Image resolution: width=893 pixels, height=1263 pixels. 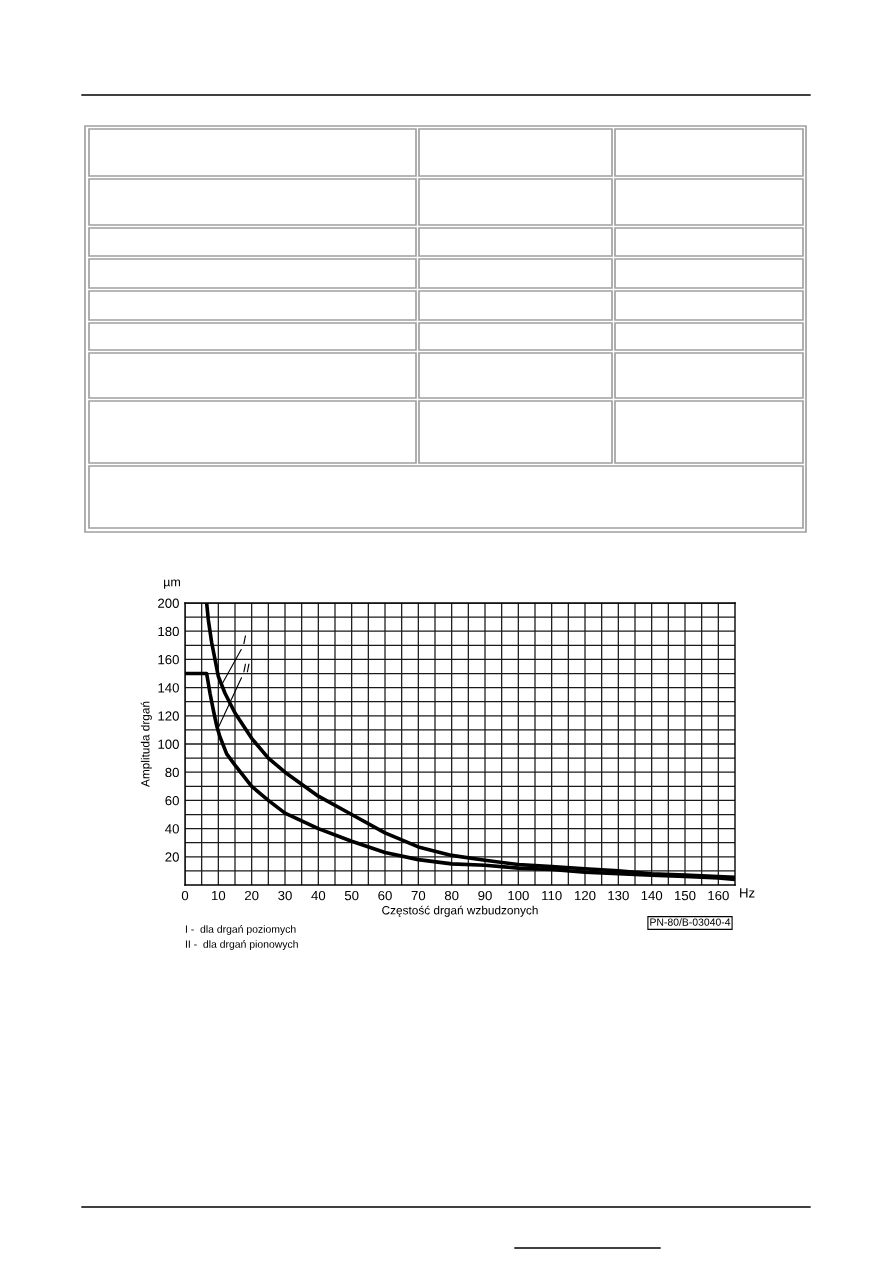 What do you see at coordinates (185, 895) in the screenshot?
I see `x-tick-label: 0` at bounding box center [185, 895].